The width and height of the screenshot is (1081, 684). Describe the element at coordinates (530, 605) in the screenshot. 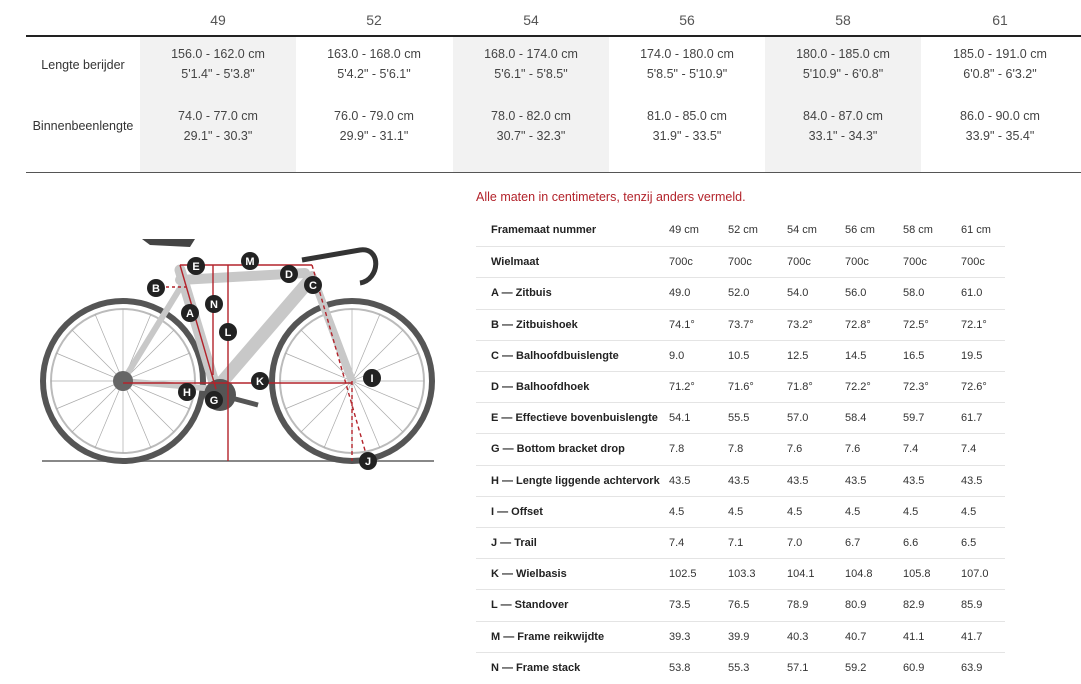

I see `geometry-row-label: L — Standover` at that location.